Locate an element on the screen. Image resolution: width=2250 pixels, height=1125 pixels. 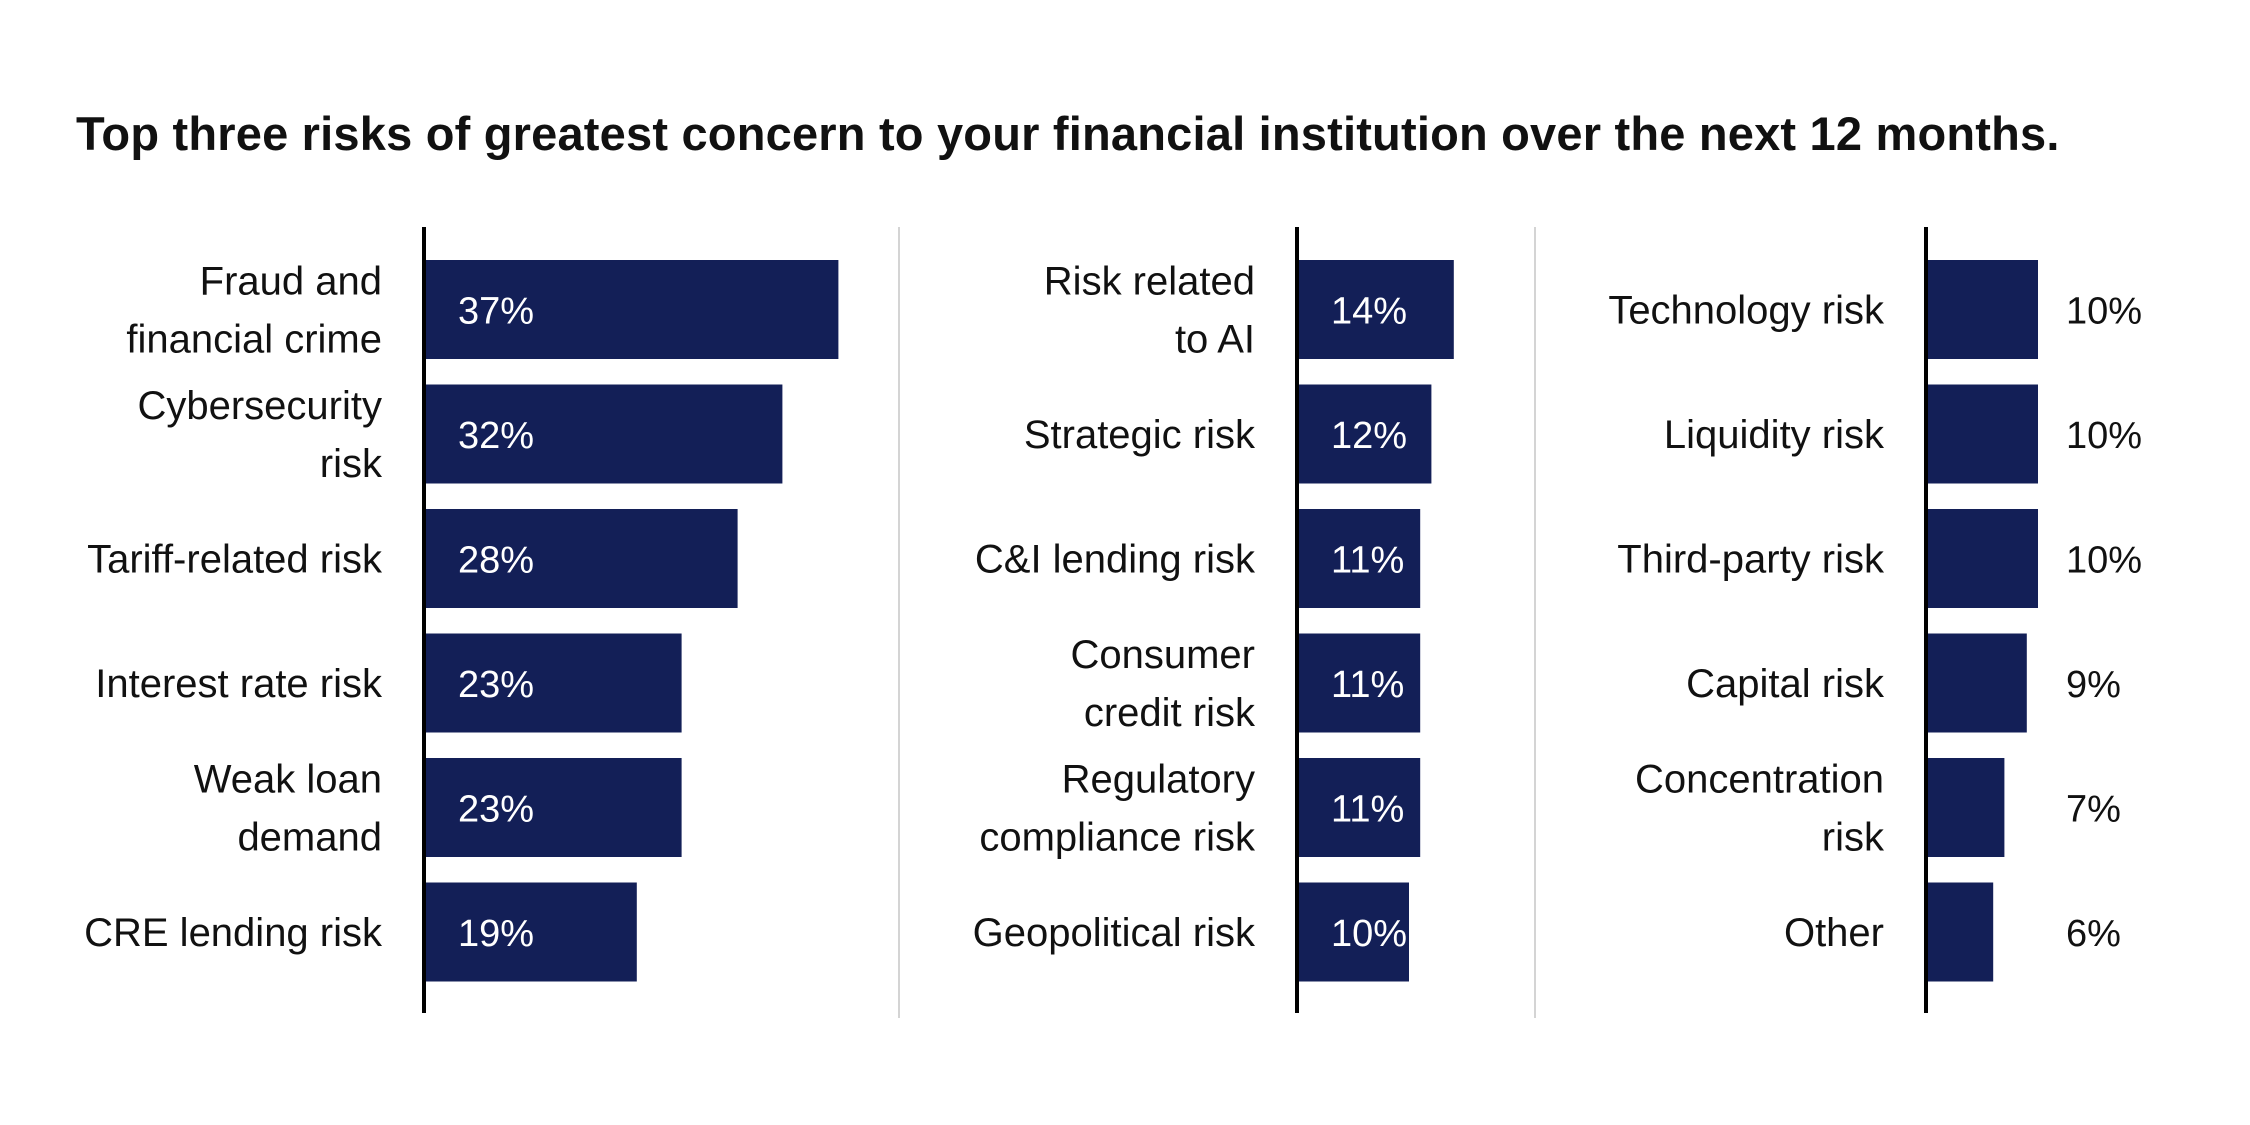
category-label-line: Other is located at coordinates (1834, 933).